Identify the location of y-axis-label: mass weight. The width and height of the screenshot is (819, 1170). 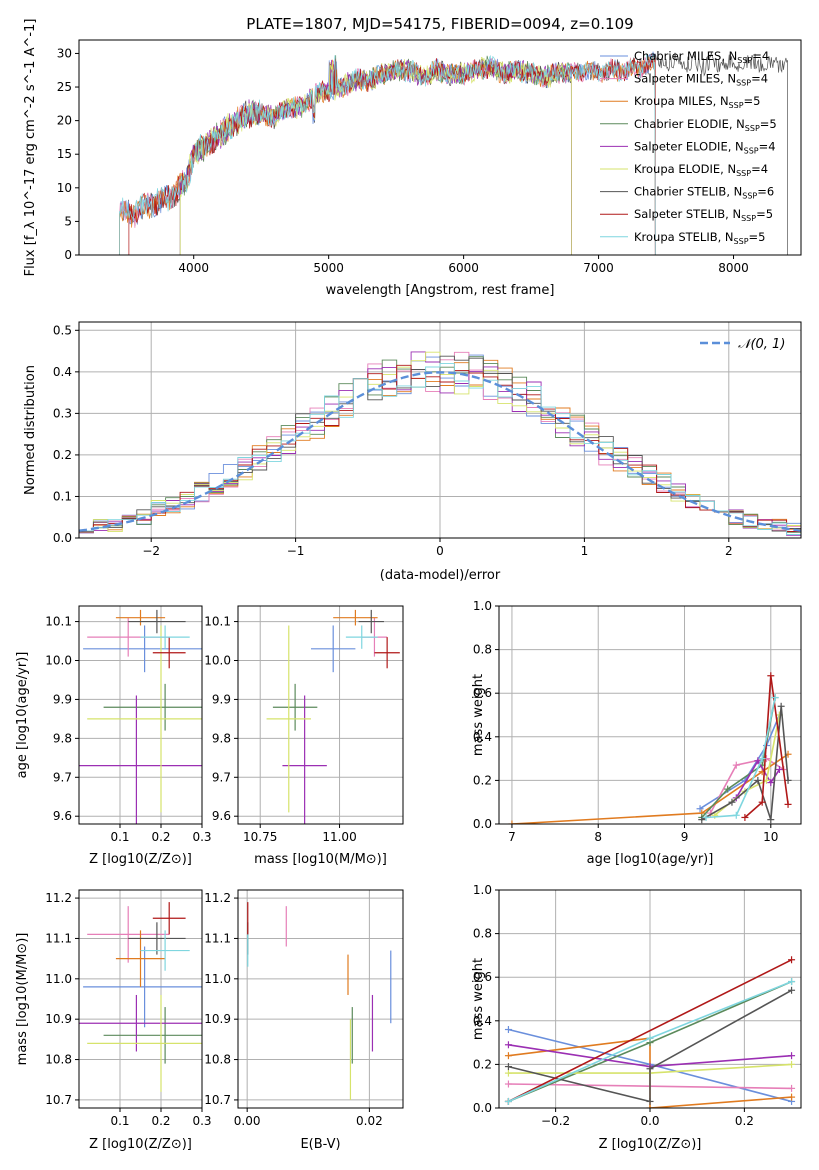
(478, 999).